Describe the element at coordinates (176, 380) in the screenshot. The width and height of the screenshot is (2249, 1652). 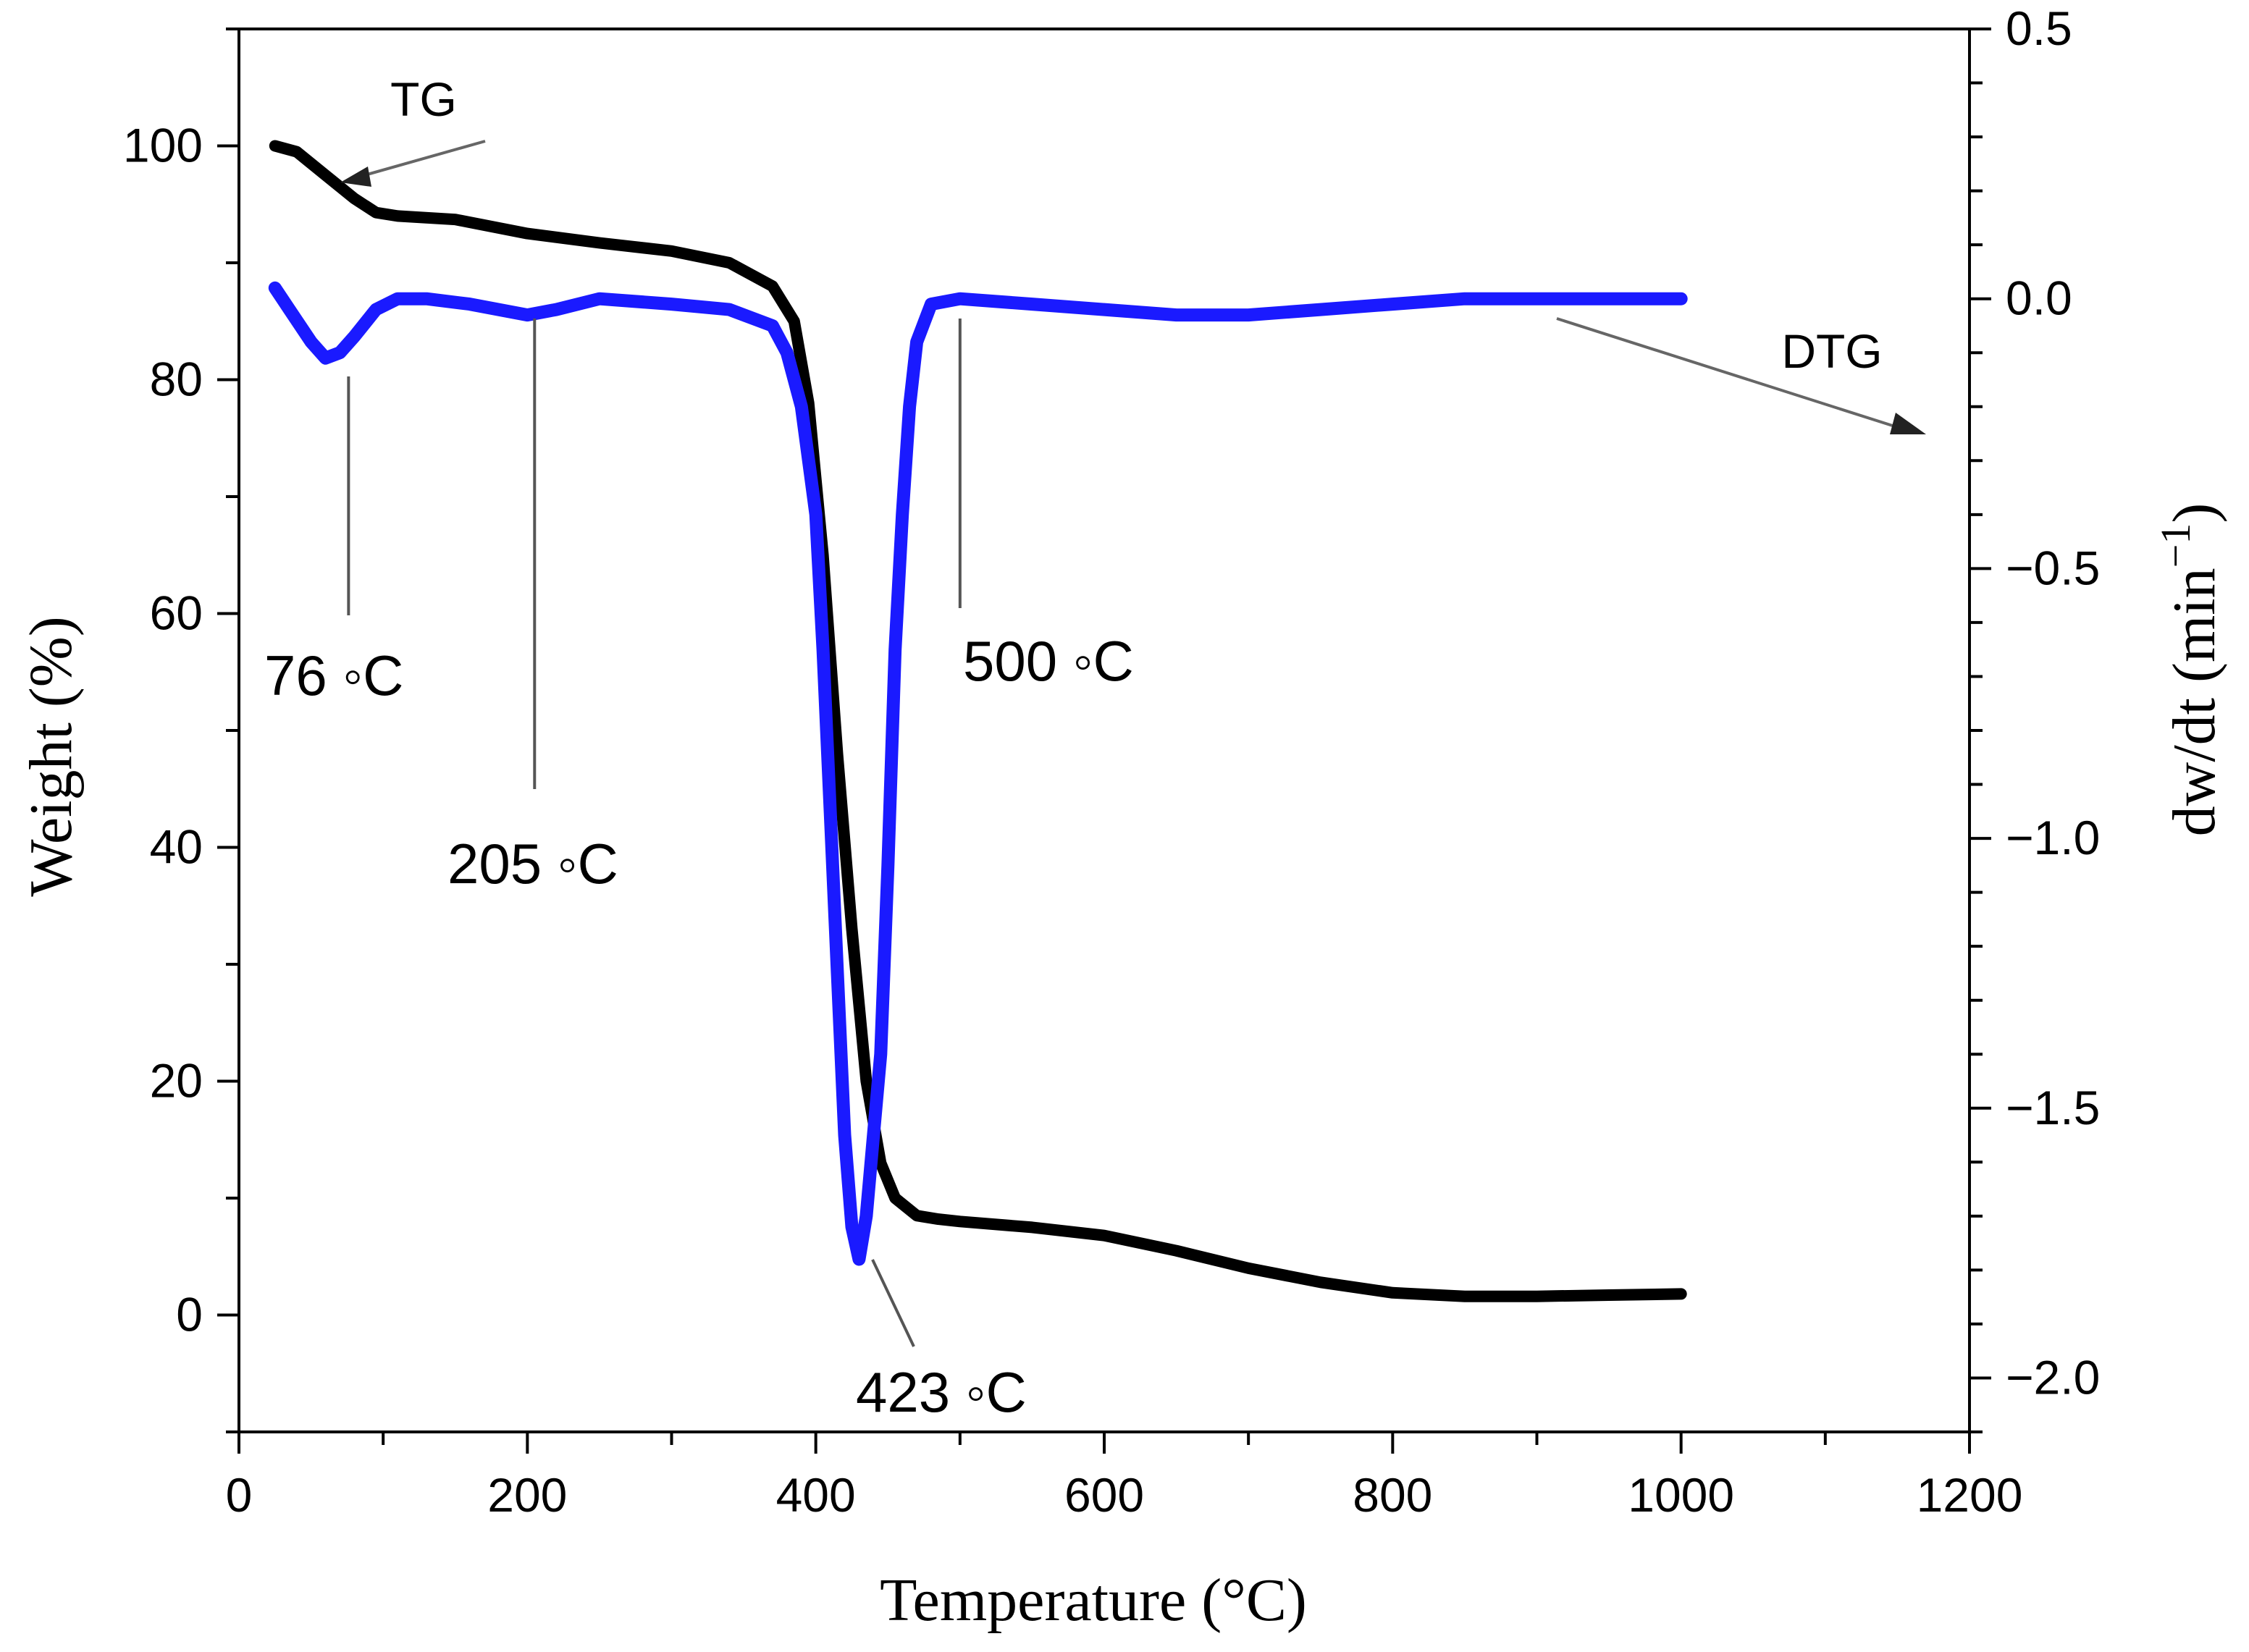
I see `y-tick-label: 80` at that location.